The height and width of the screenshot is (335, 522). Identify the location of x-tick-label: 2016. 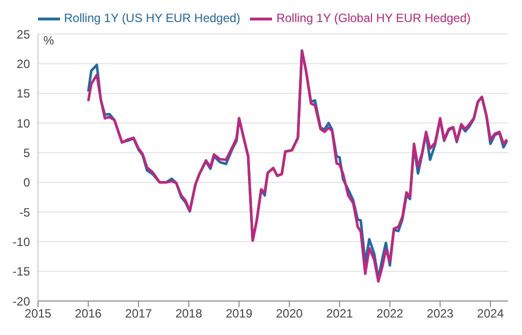
(88, 313).